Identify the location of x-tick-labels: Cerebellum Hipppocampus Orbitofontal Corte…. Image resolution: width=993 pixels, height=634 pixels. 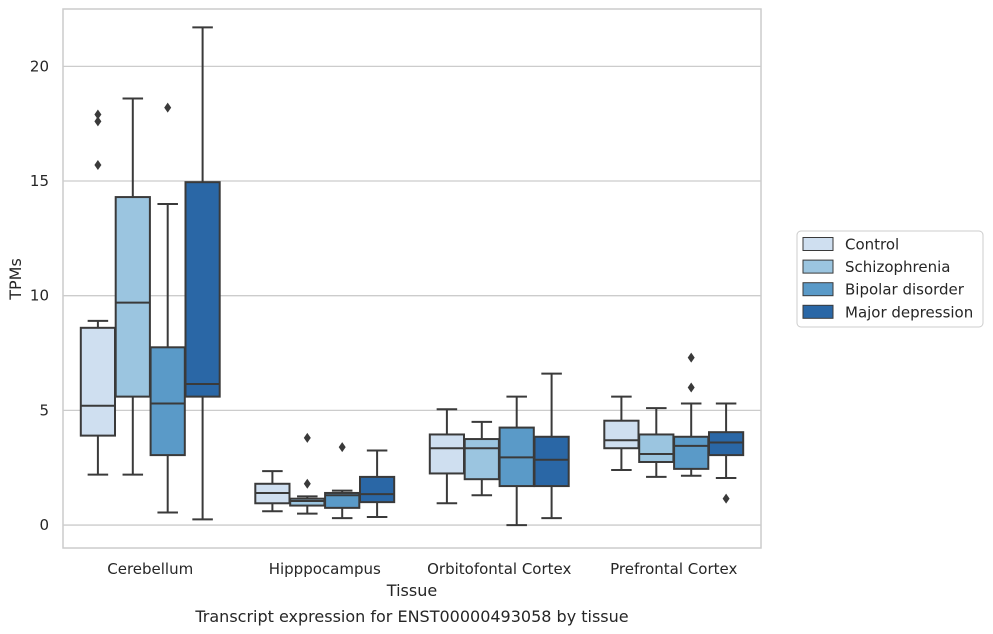
(422, 569).